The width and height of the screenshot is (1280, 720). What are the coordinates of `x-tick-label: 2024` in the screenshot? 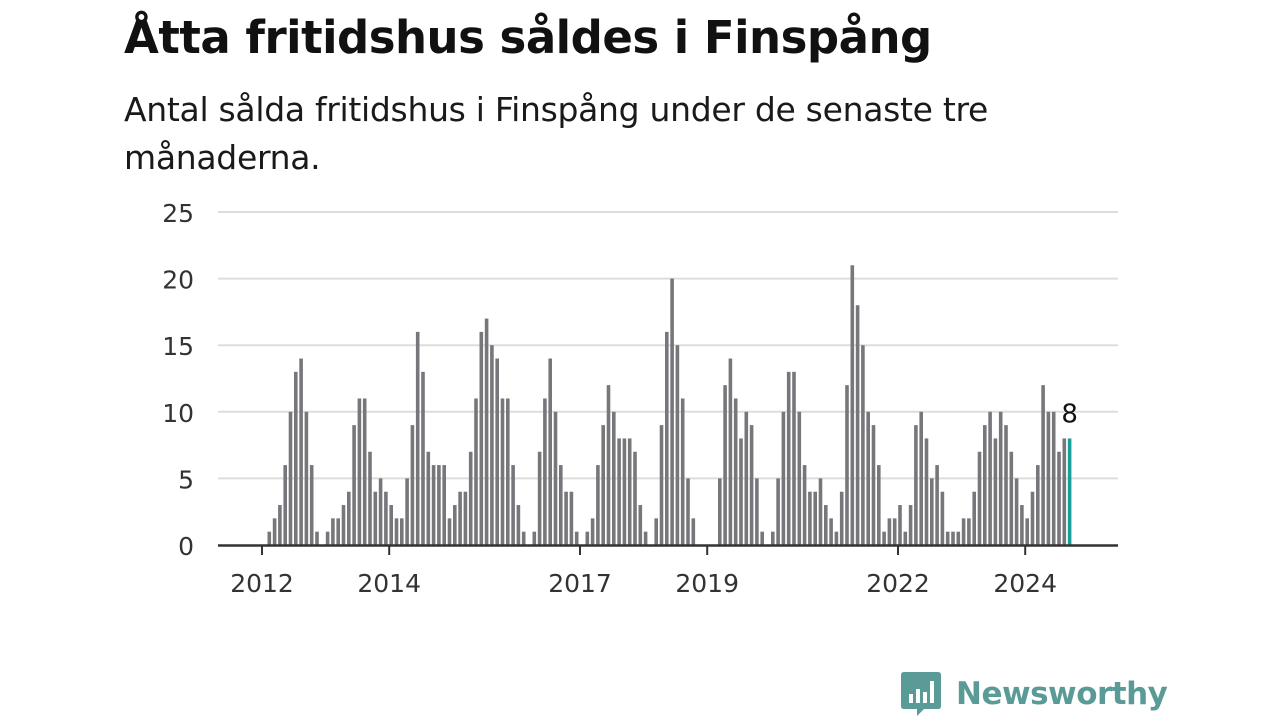 It's located at (1025, 583).